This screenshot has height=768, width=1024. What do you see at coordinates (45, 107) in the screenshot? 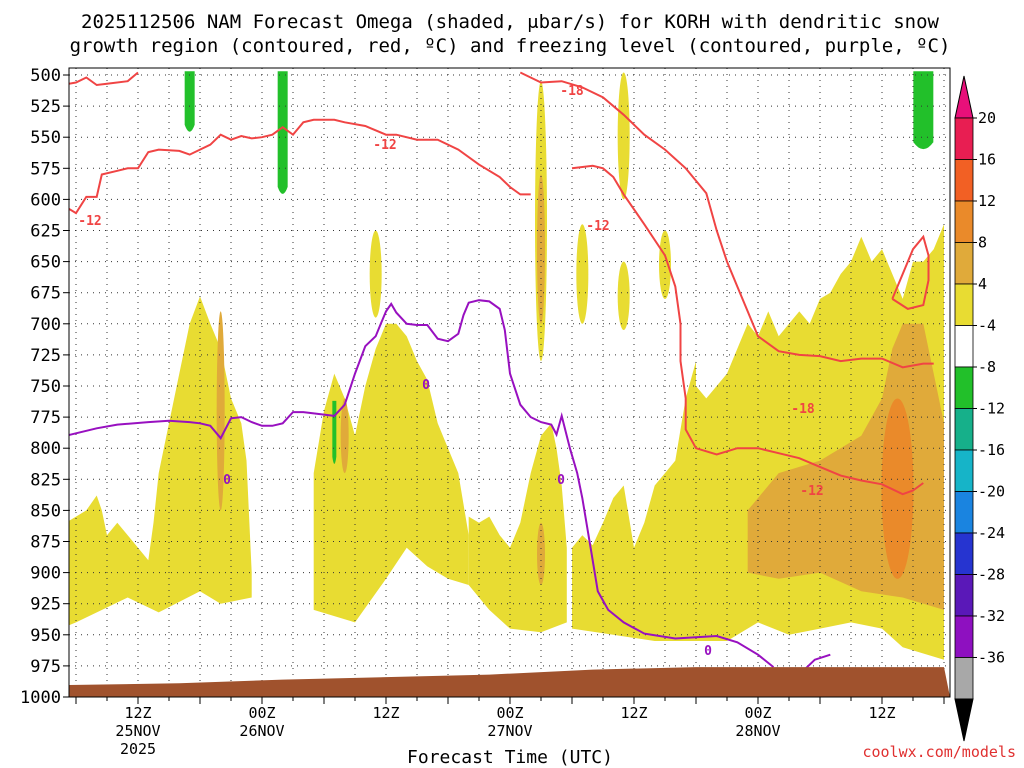
I see `y-tick-label: 525` at bounding box center [45, 107].